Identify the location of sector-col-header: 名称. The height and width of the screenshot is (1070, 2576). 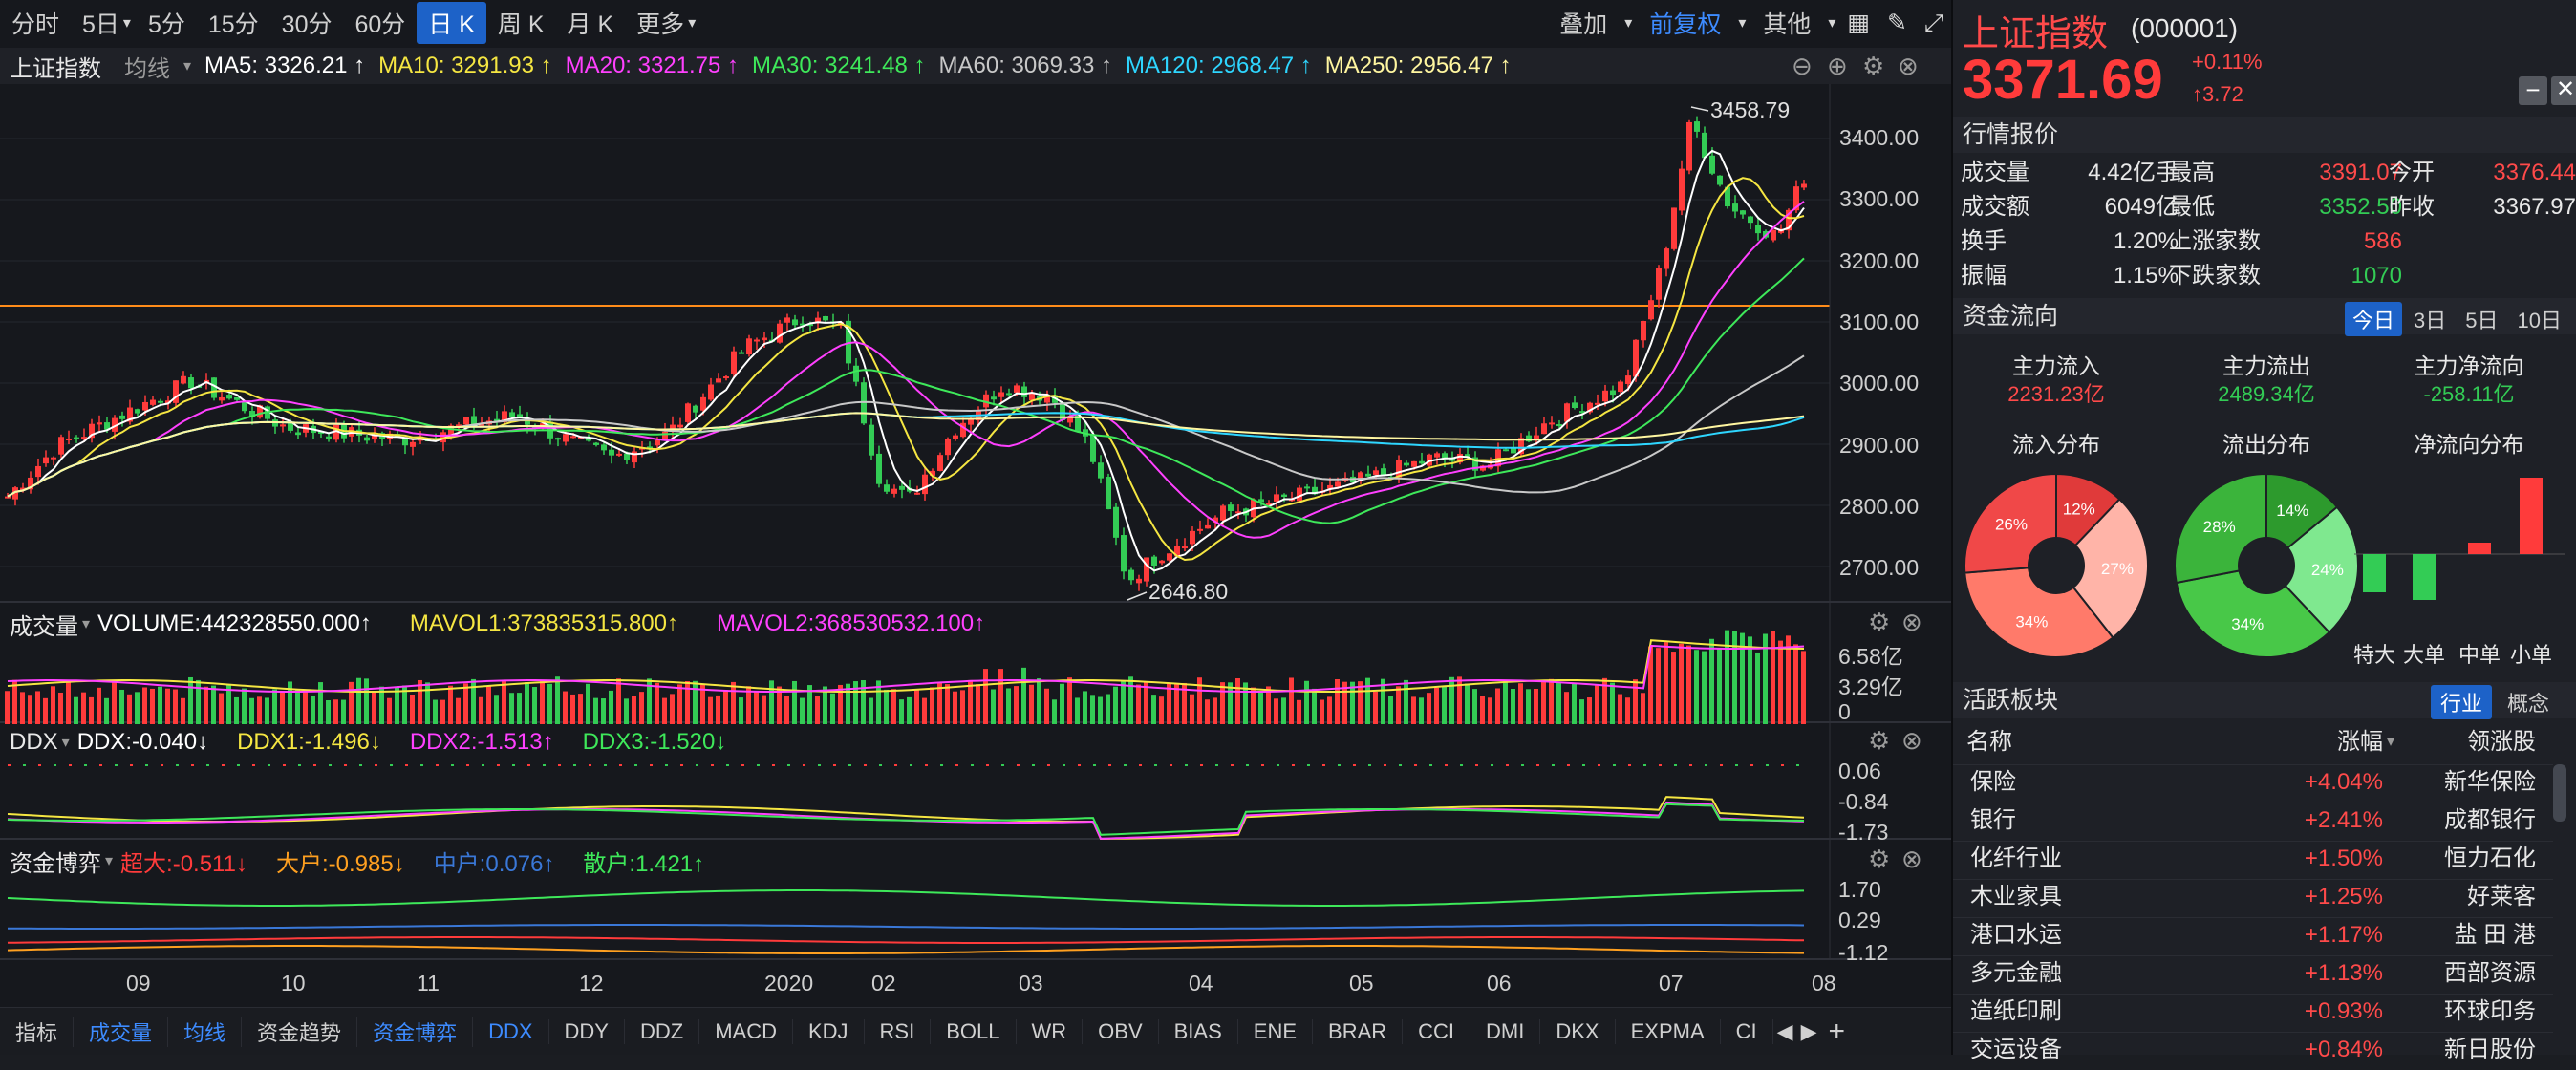
(1989, 742).